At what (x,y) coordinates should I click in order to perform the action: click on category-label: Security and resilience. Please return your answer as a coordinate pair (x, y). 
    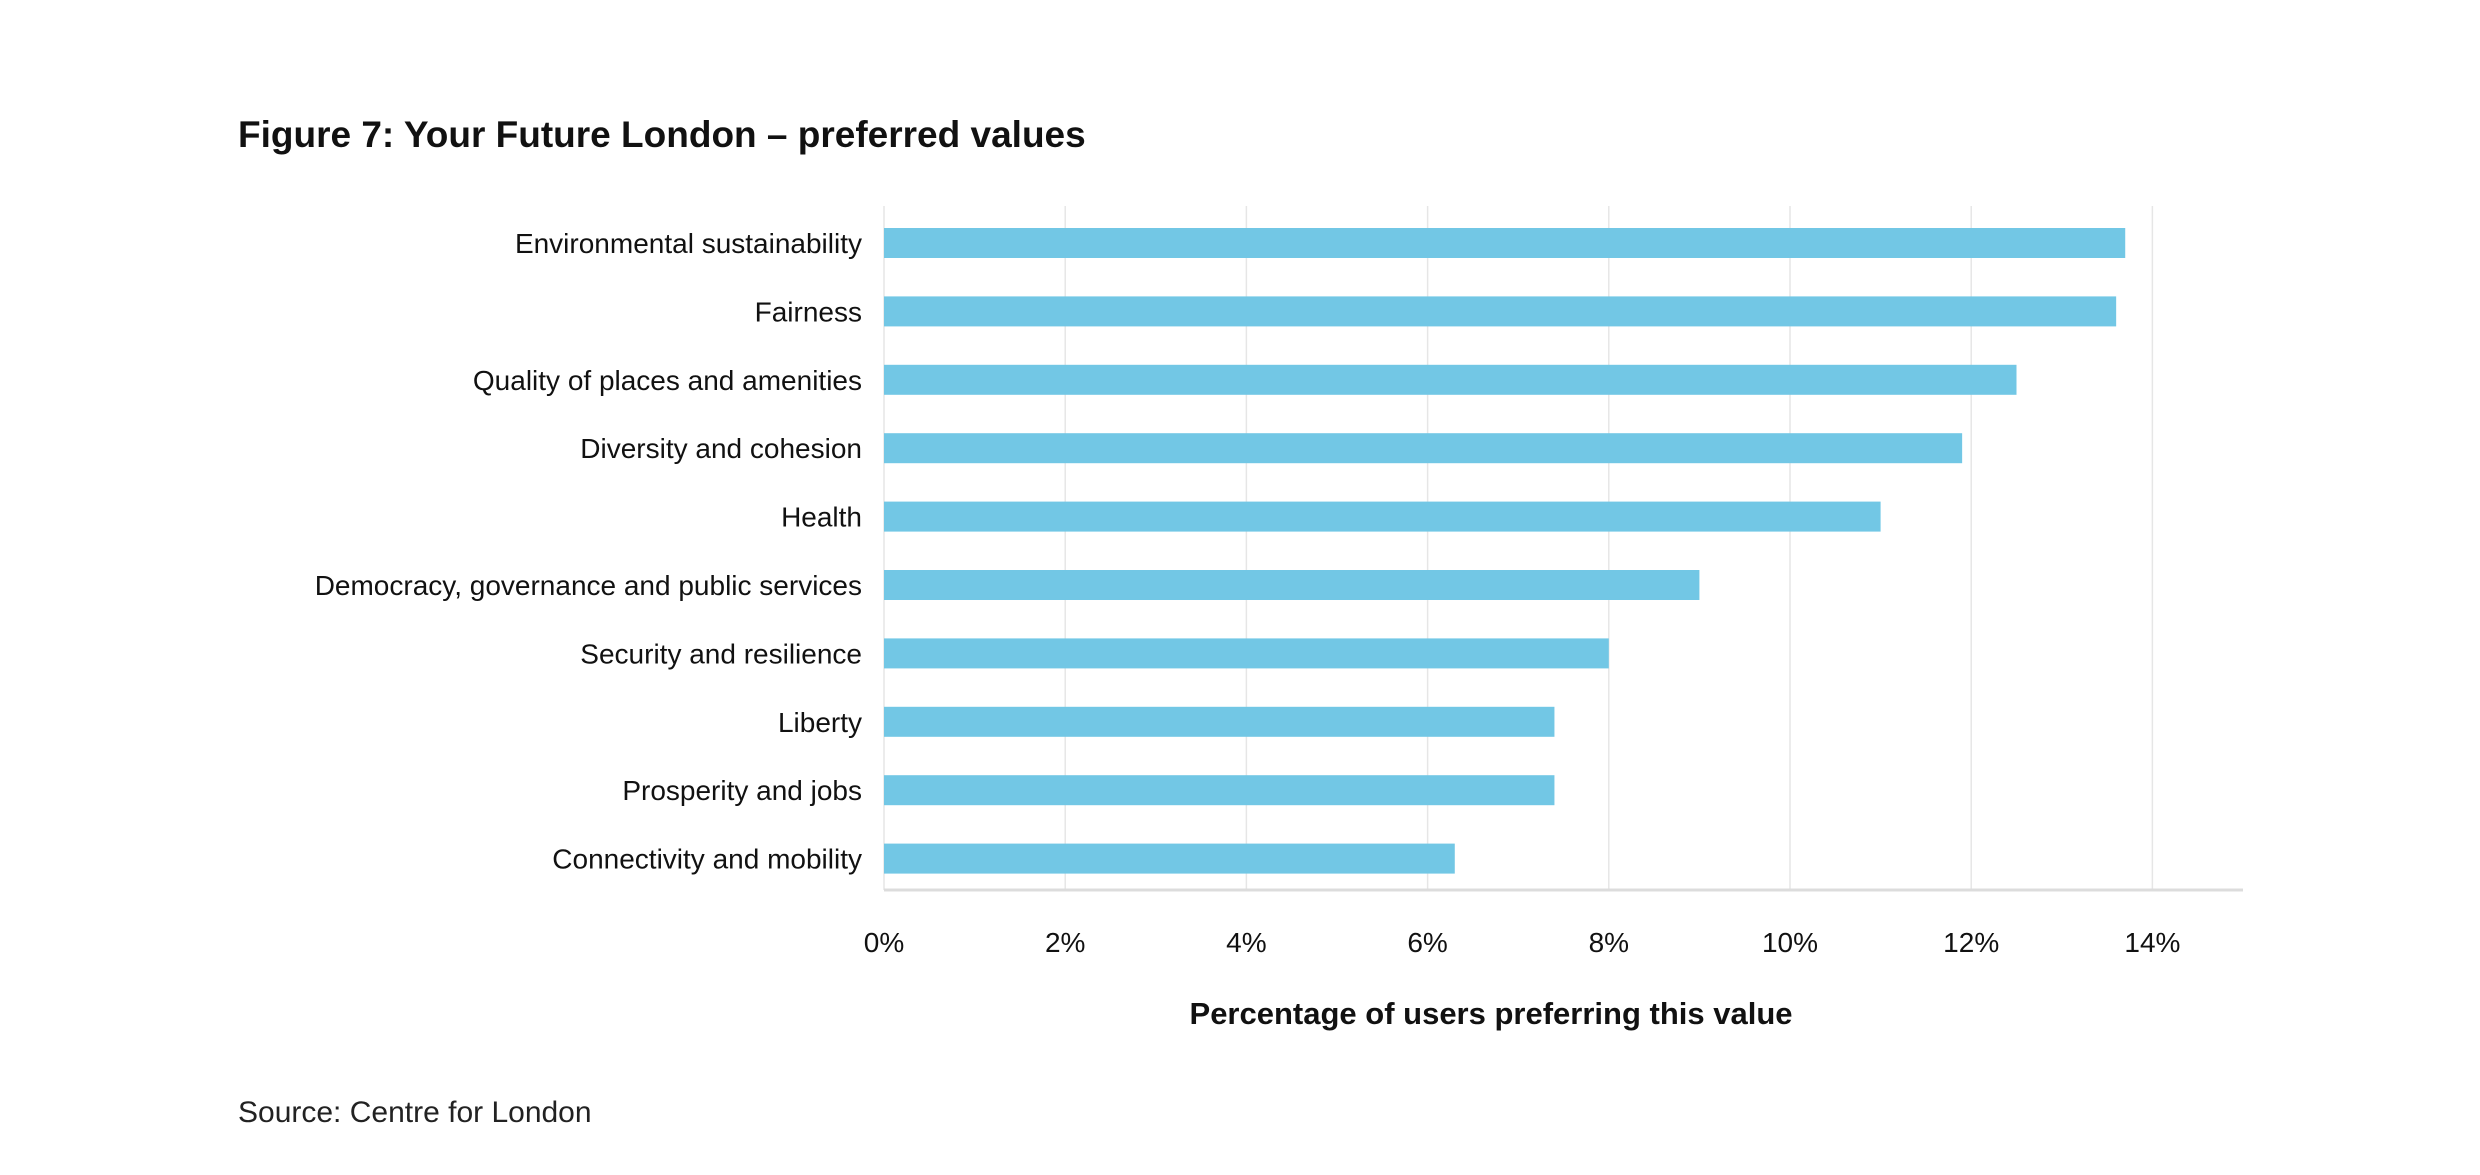
    Looking at the image, I should click on (721, 653).